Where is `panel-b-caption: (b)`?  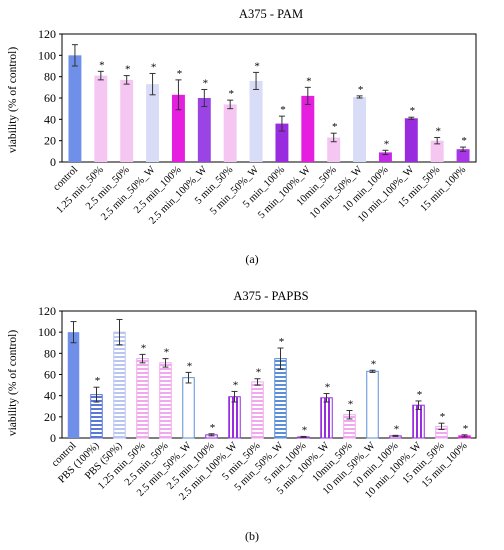
panel-b-caption: (b) is located at coordinates (252, 536).